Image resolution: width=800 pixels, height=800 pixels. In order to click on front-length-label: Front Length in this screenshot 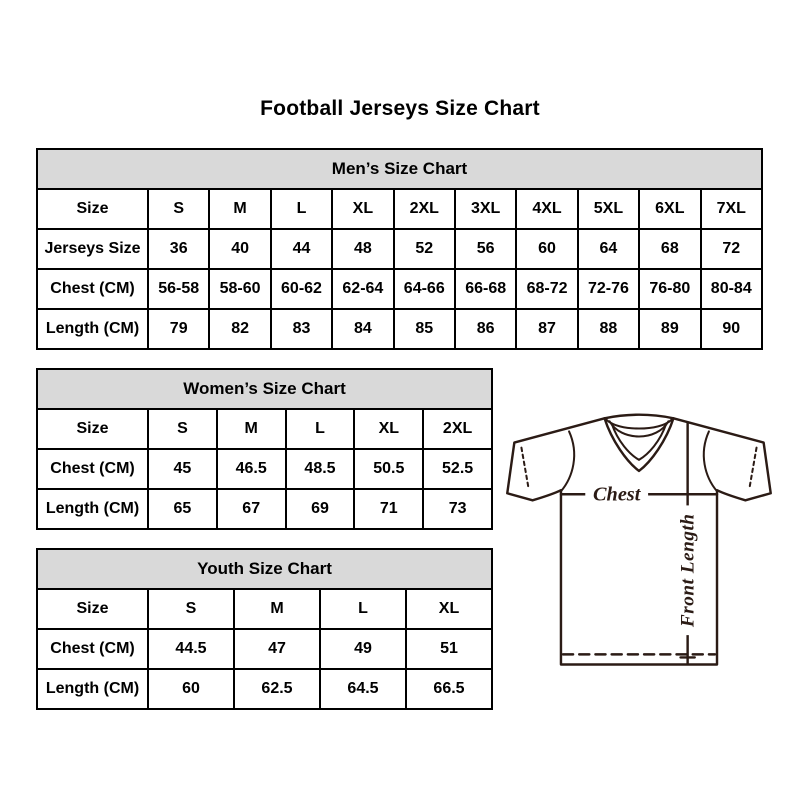, I will do `click(688, 570)`.